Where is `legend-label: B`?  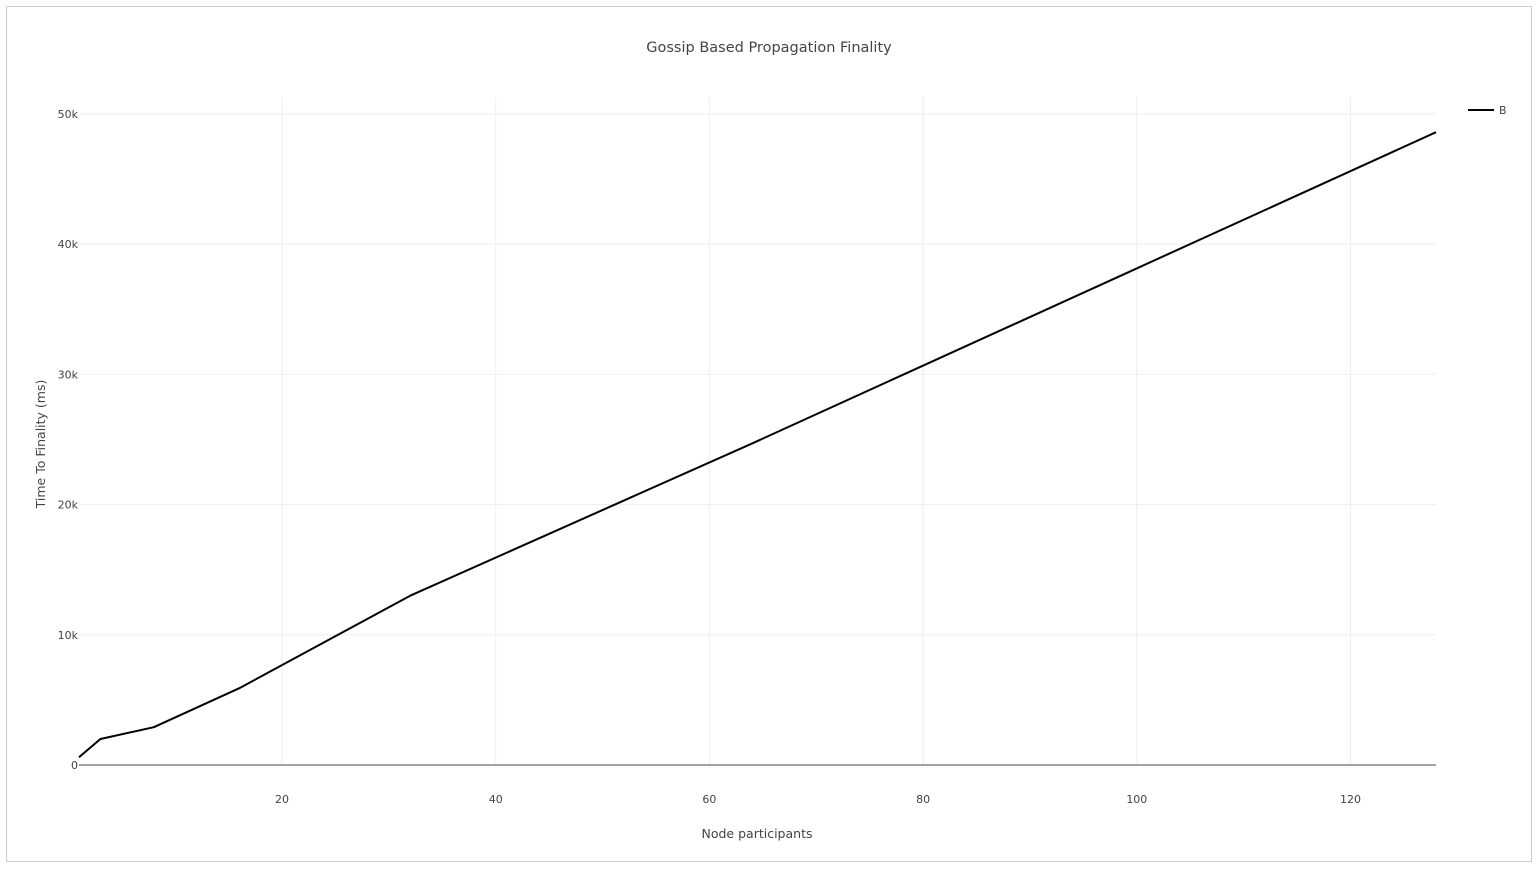
legend-label: B is located at coordinates (1503, 110).